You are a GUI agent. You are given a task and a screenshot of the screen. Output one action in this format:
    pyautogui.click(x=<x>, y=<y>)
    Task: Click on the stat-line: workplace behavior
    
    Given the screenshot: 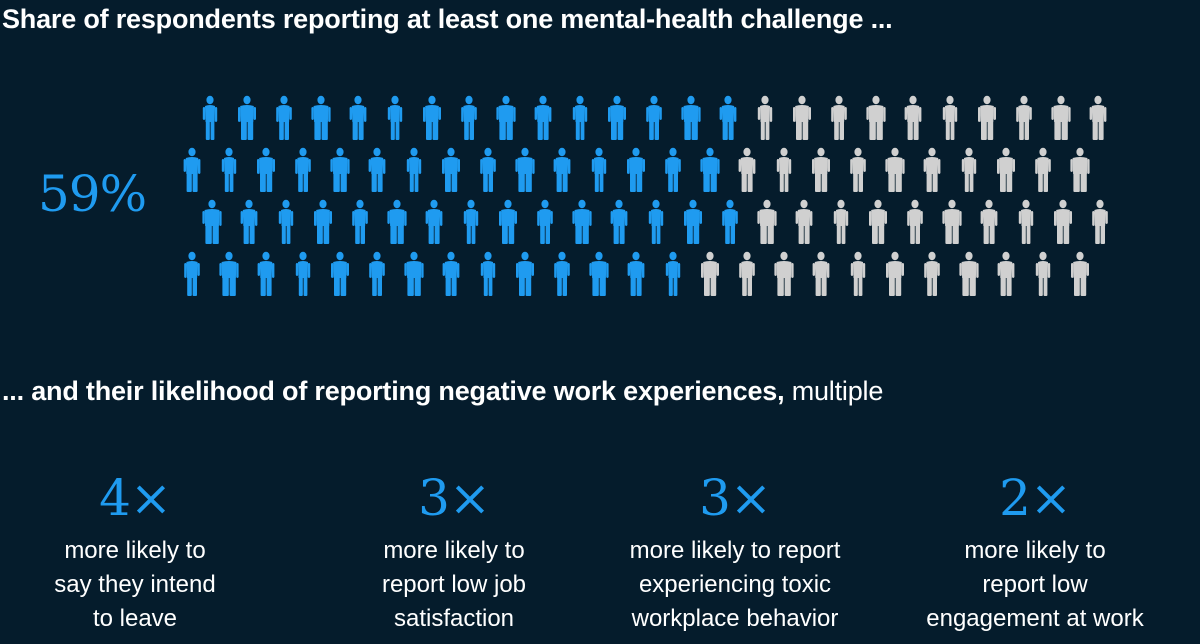 What is the action you would take?
    pyautogui.click(x=735, y=618)
    